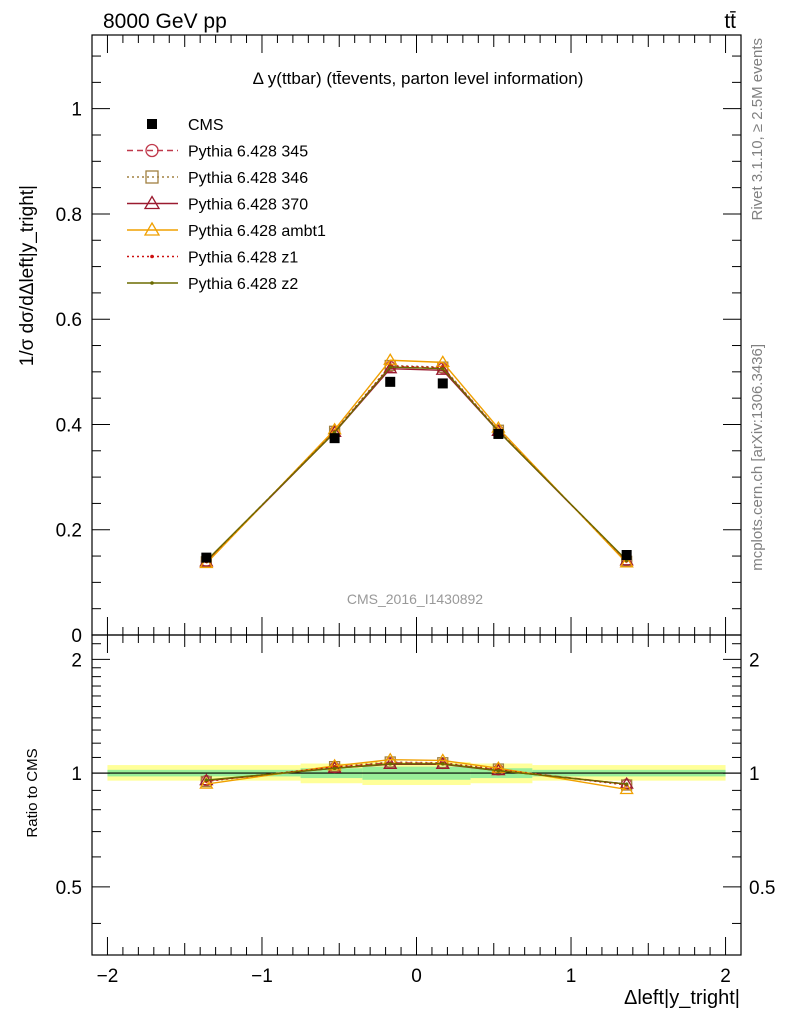 Image resolution: width=786 pixels, height=1024 pixels. I want to click on ratio-x-tick-label: 2, so click(725, 976).